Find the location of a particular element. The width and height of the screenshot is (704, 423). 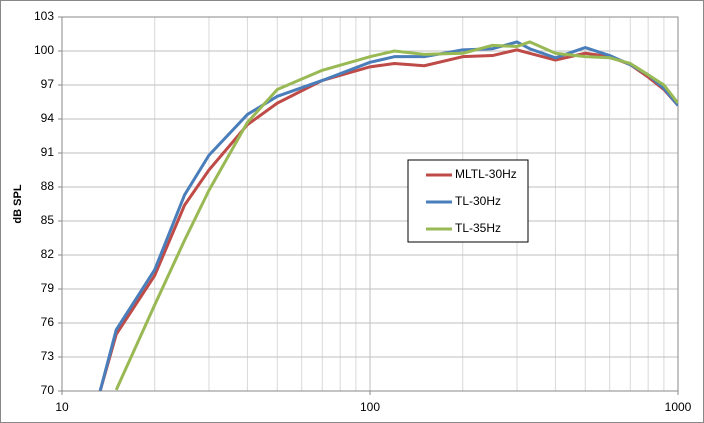

x-tick-label: 1000 is located at coordinates (678, 407).